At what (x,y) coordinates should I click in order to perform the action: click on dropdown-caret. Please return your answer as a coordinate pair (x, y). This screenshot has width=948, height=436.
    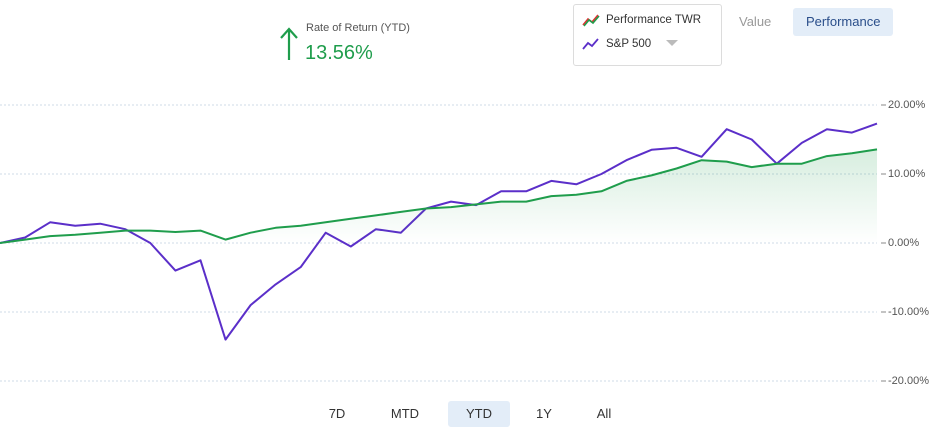
    Looking at the image, I should click on (672, 44).